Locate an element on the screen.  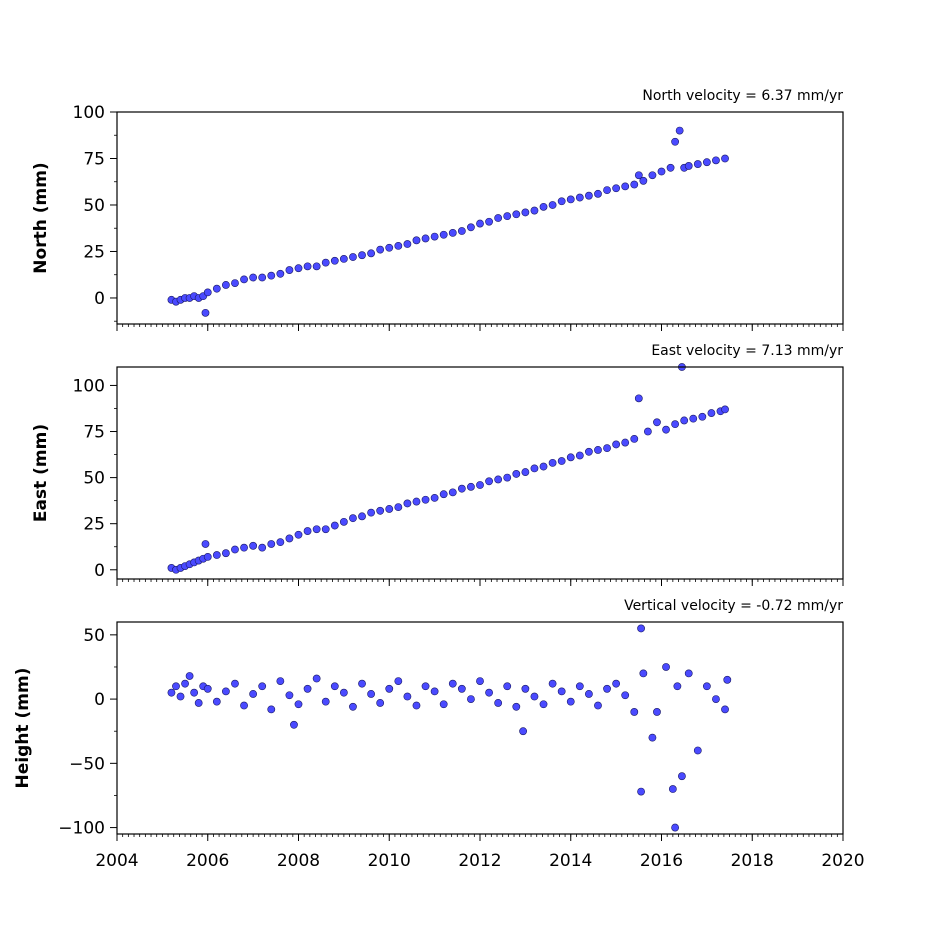
east-y-tick-label: 0 is located at coordinates (99, 571).